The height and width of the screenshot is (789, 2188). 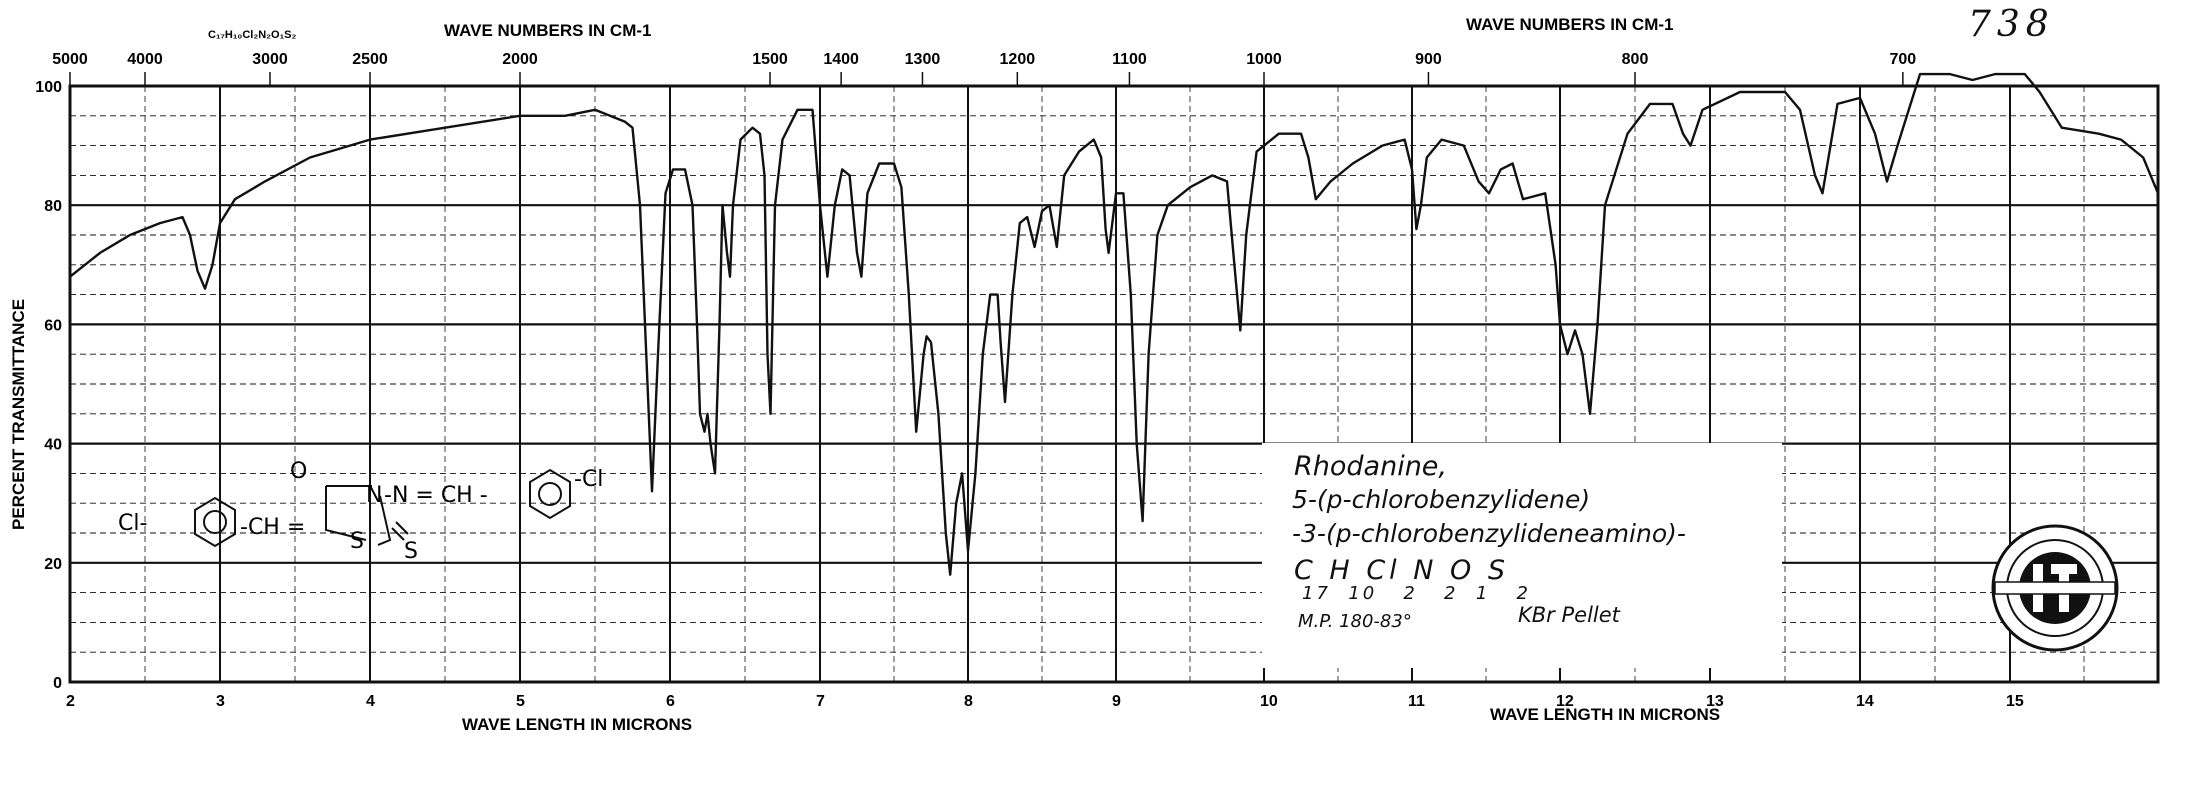 I want to click on x-tick-label: 7, so click(x=820, y=701).